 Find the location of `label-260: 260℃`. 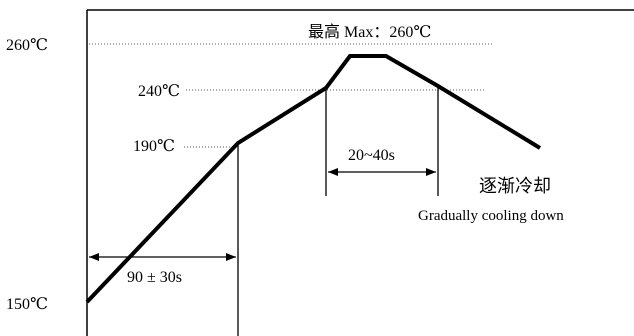

label-260: 260℃ is located at coordinates (27, 45).